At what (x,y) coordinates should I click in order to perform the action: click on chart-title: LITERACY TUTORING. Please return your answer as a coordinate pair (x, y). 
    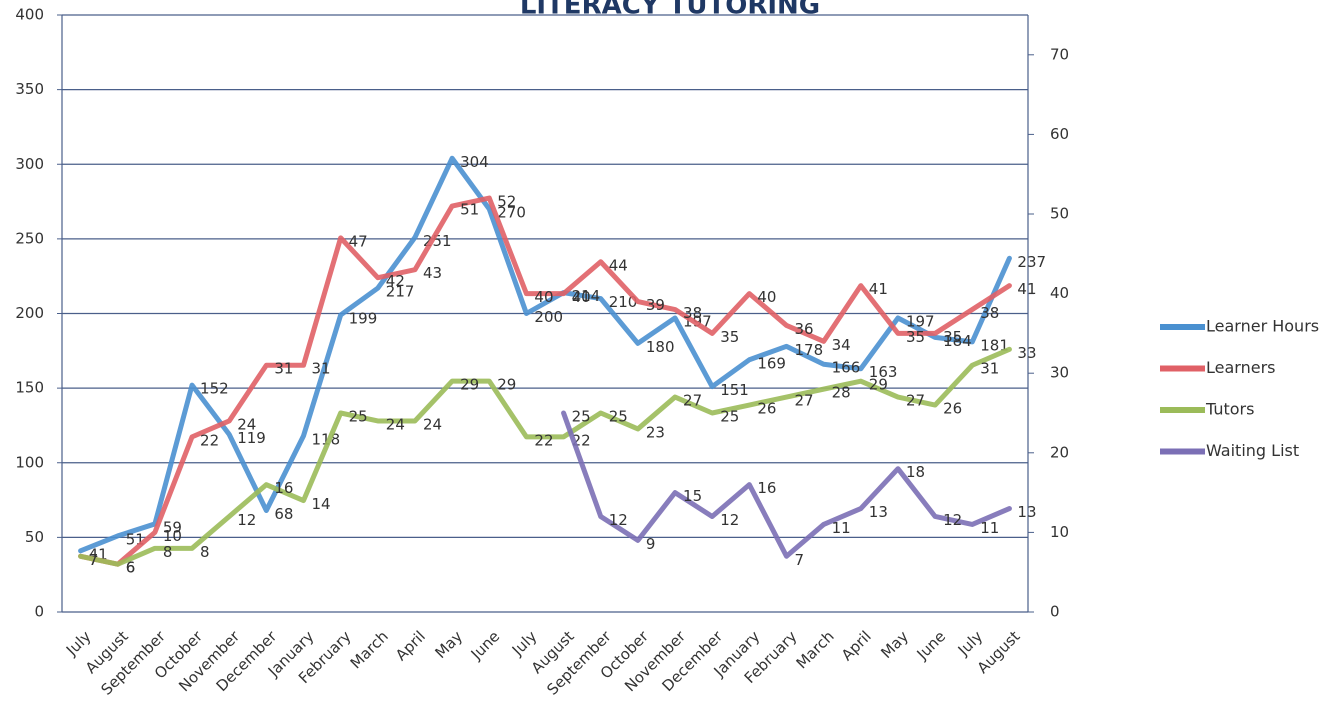
    Looking at the image, I should click on (670, 10).